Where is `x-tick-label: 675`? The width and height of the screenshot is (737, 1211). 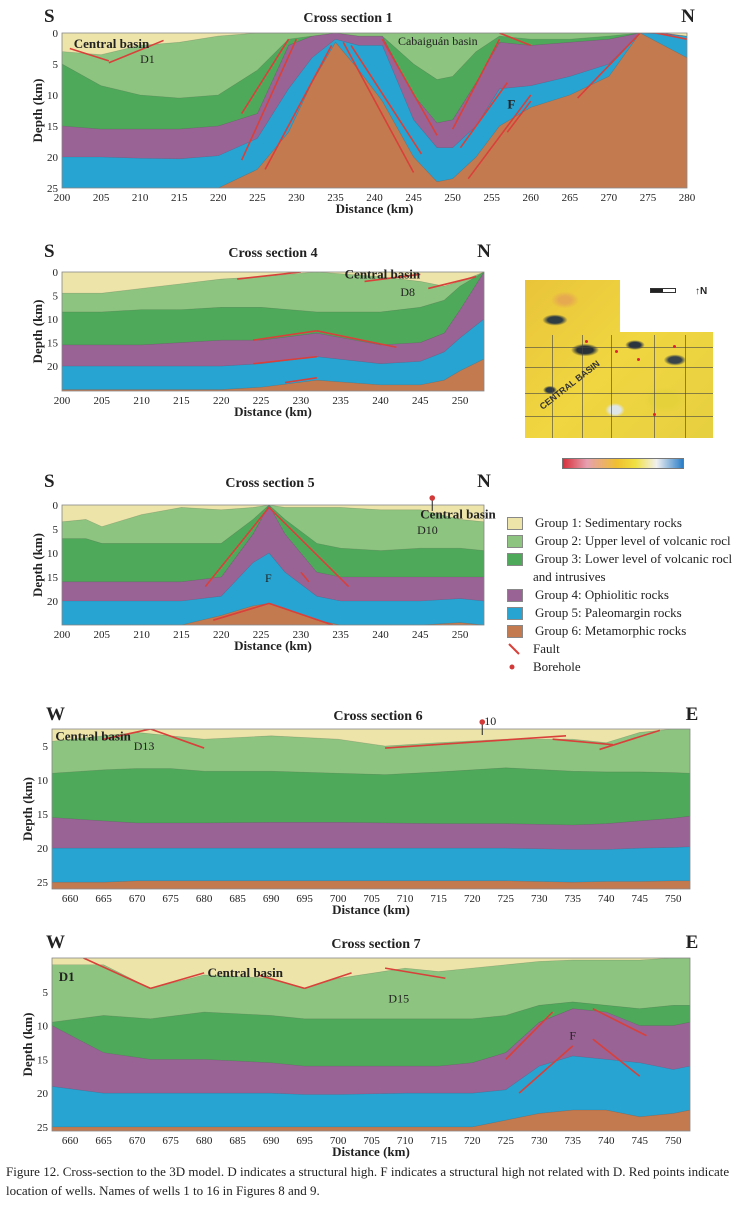
x-tick-label: 675 is located at coordinates (170, 1141).